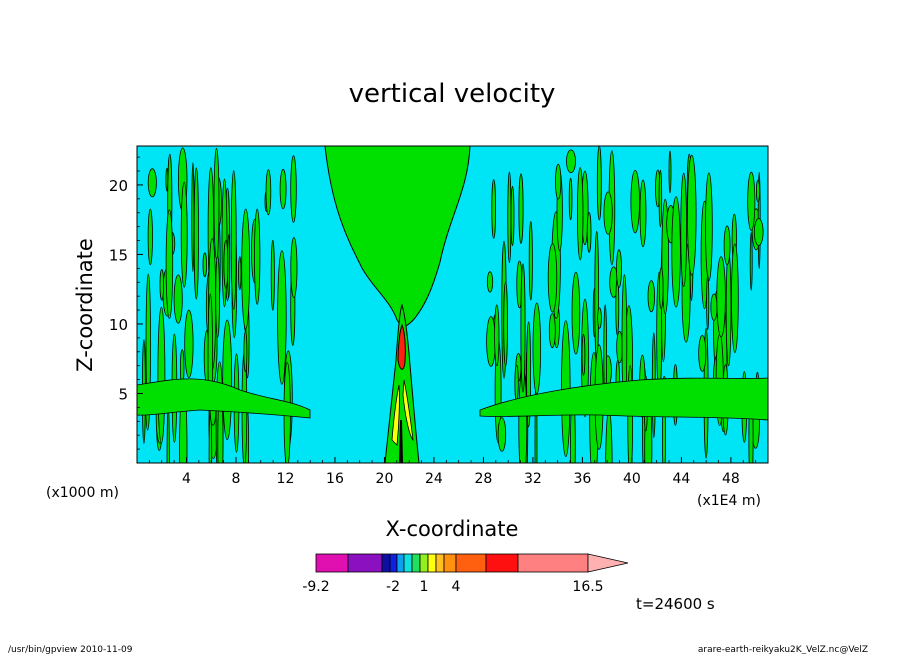 The image size is (904, 654). I want to click on low-level-band-left, so click(224, 398).